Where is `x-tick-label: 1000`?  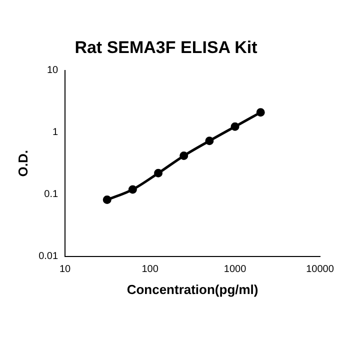
x-tick-label: 1000 is located at coordinates (235, 270).